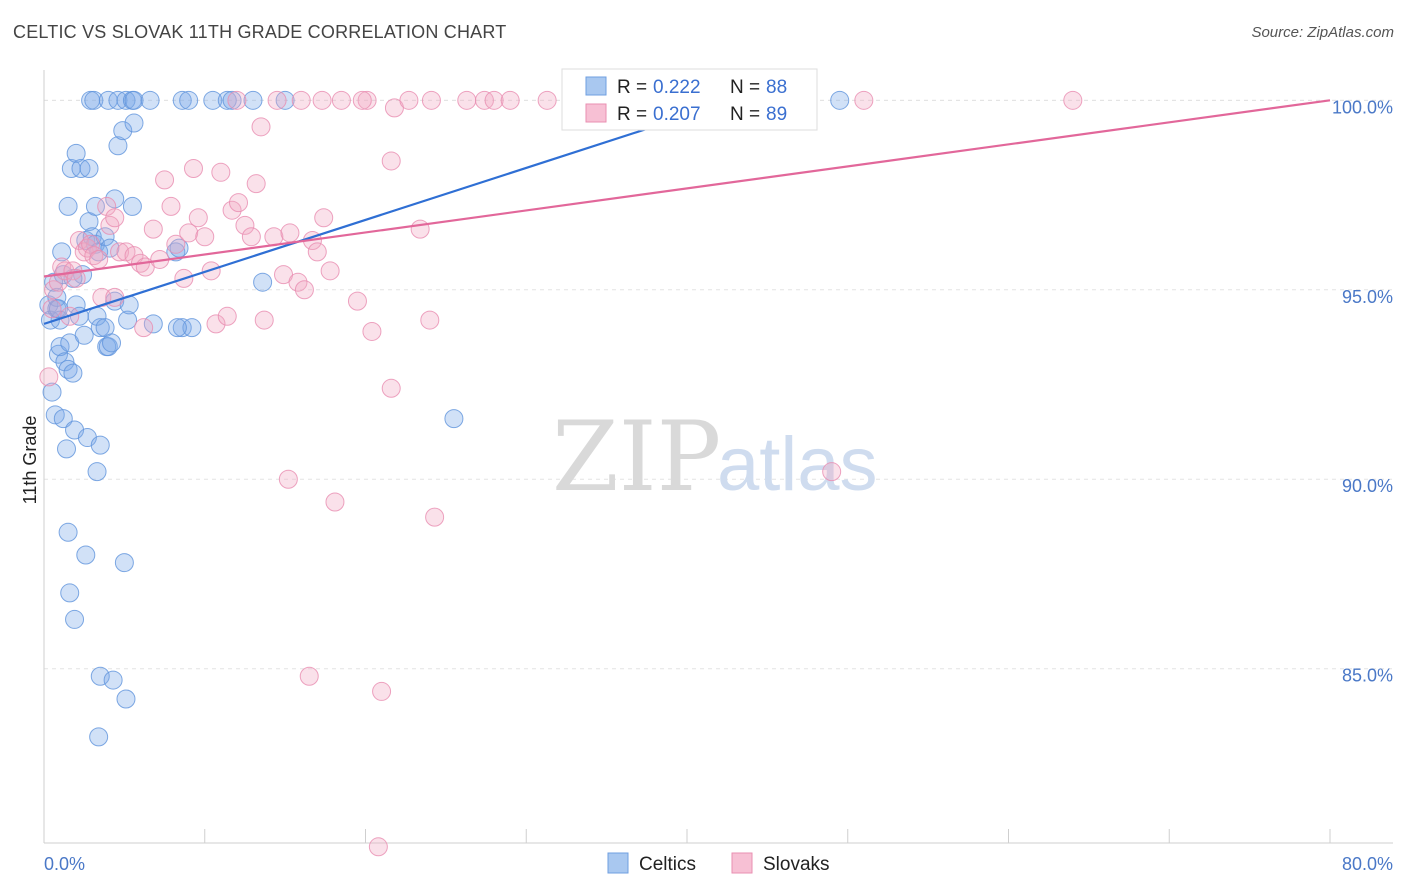 The image size is (1406, 892). I want to click on y-tick-label: 90.0%, so click(1367, 486).